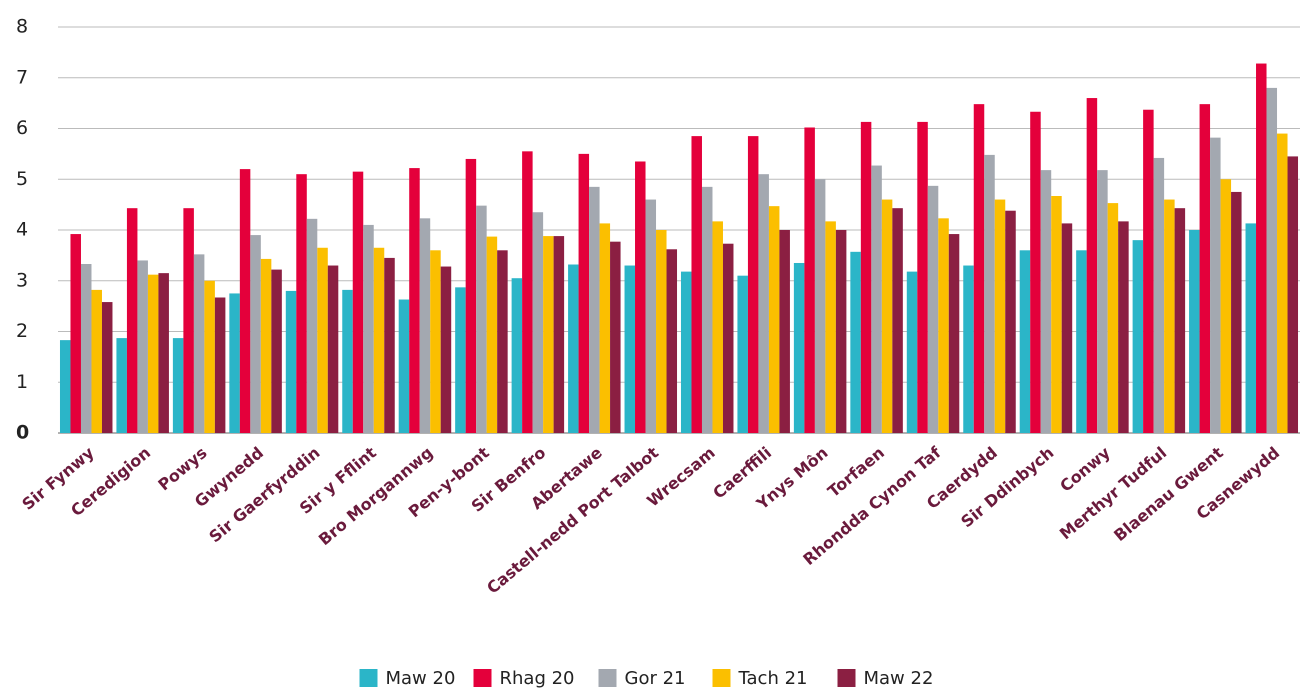 The height and width of the screenshot is (697, 1311). What do you see at coordinates (22, 230) in the screenshot?
I see `y-tick-label: 4` at bounding box center [22, 230].